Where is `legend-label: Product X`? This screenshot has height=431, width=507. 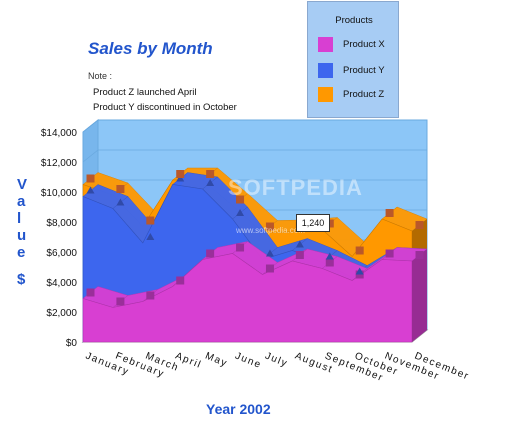 legend-label: Product X is located at coordinates (364, 44).